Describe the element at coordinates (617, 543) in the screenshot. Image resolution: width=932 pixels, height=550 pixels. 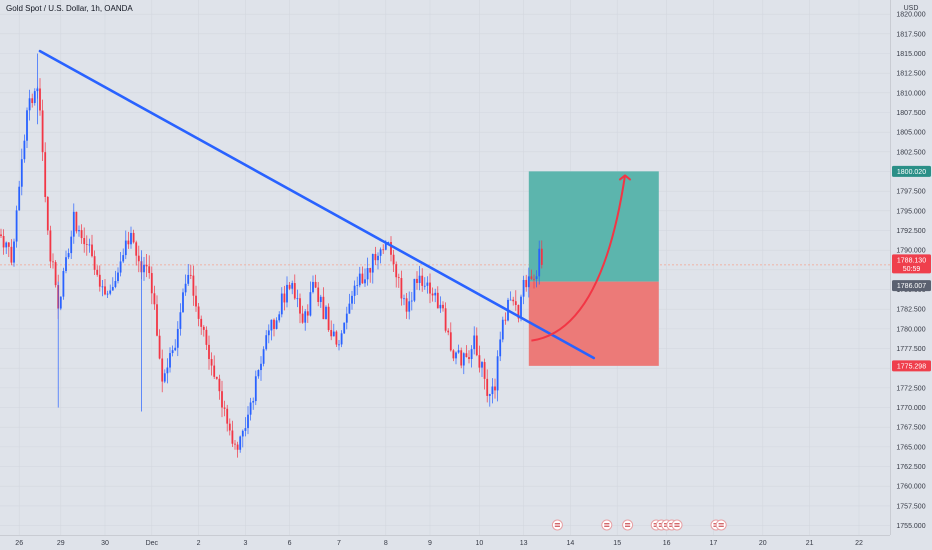
I see `time-tick-label: 15` at that location.